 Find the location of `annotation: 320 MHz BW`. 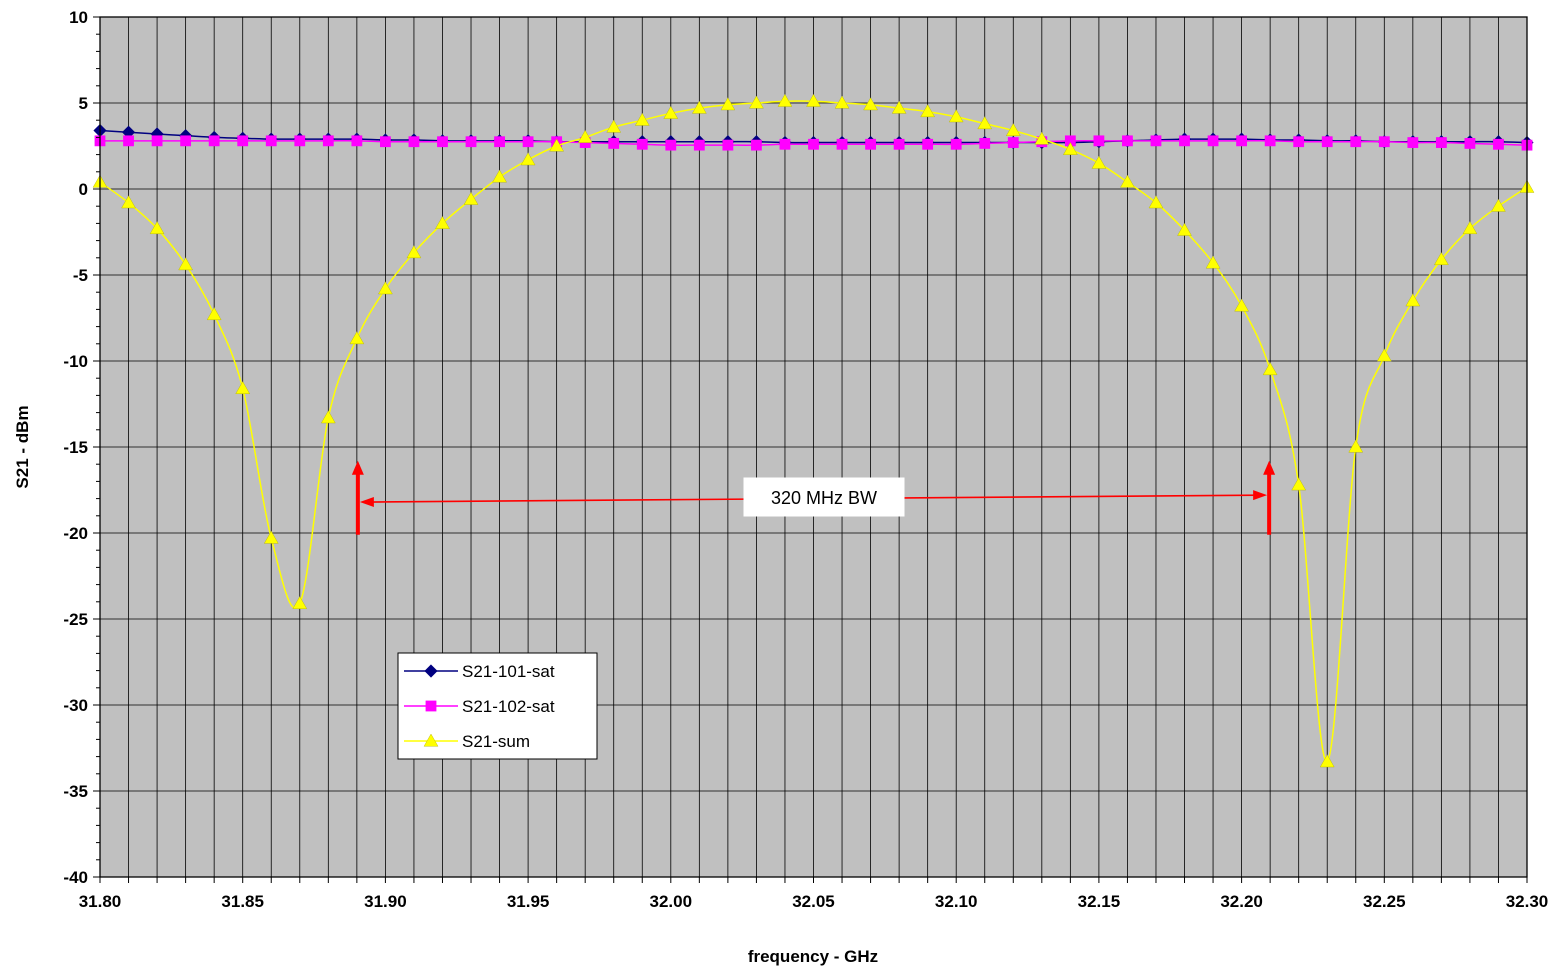

annotation: 320 MHz BW is located at coordinates (813, 497).